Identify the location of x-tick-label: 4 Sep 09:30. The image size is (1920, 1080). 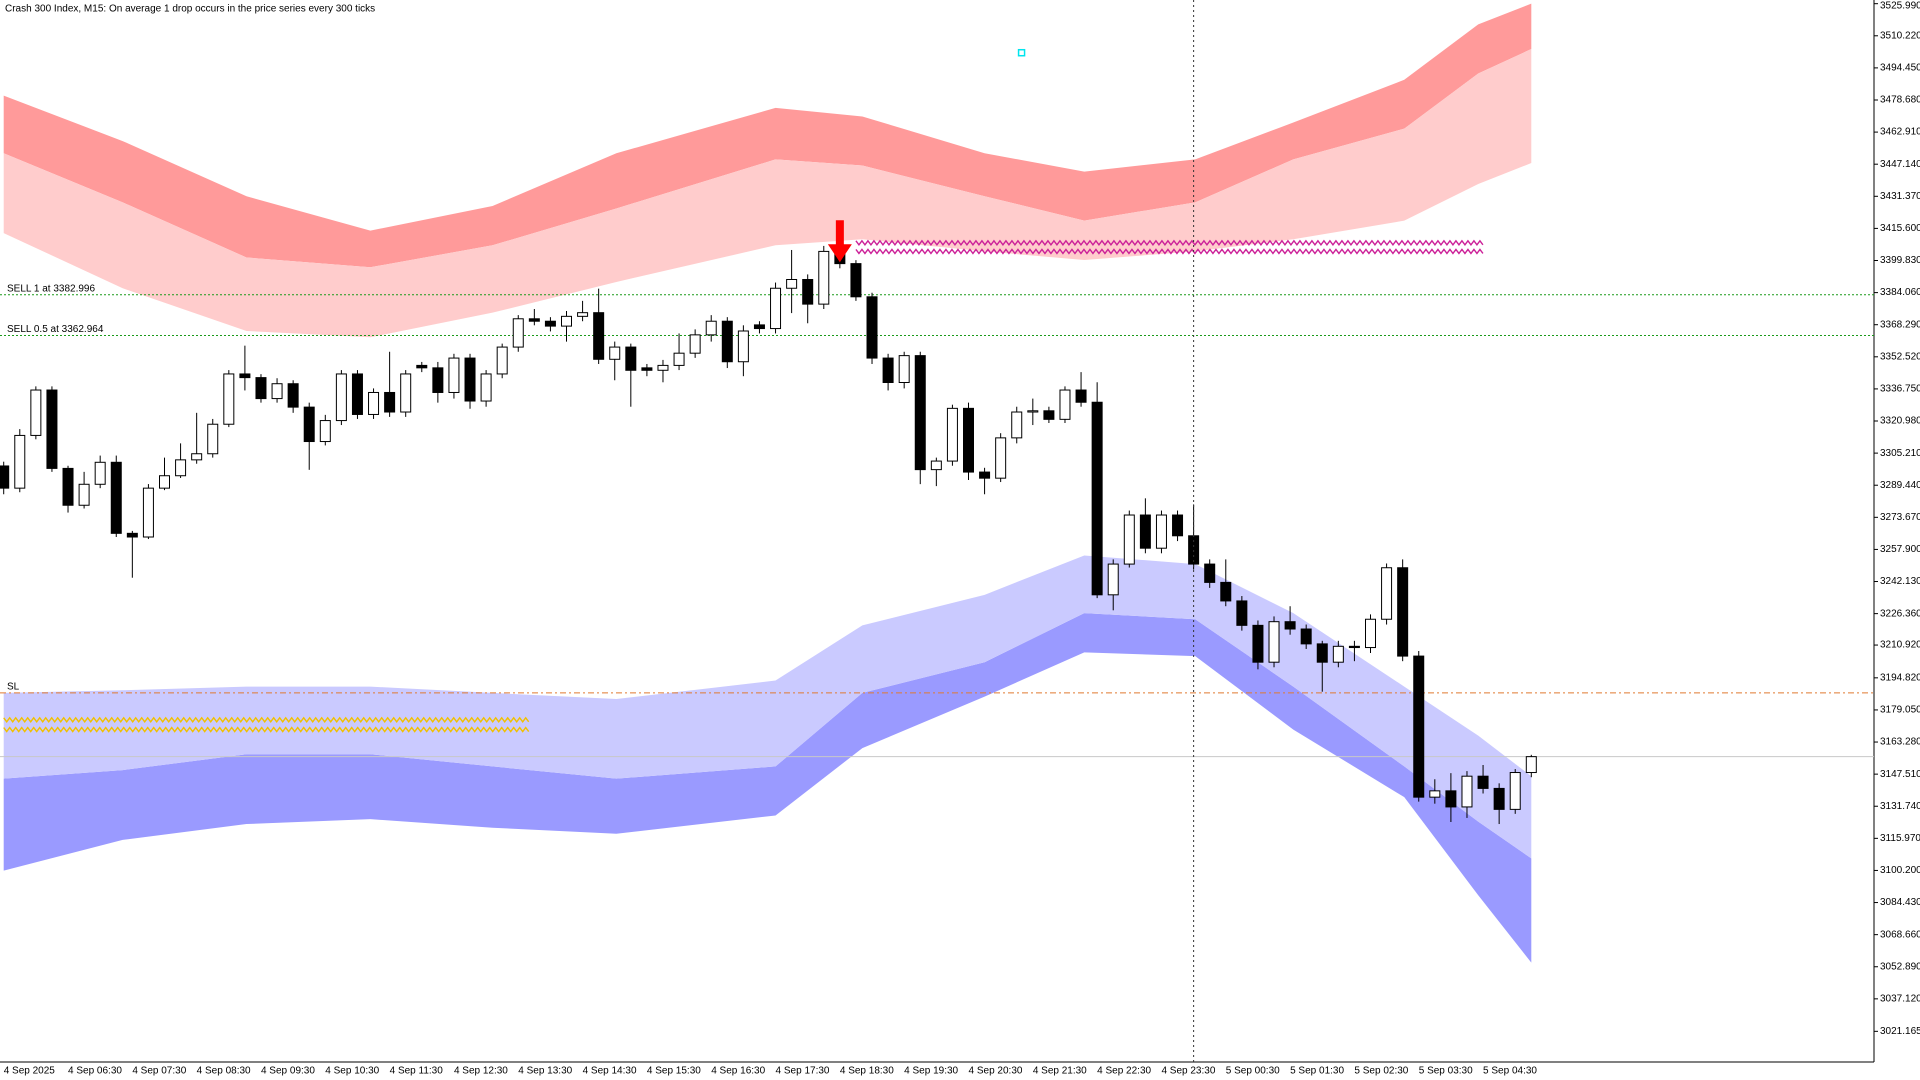
(288, 1071).